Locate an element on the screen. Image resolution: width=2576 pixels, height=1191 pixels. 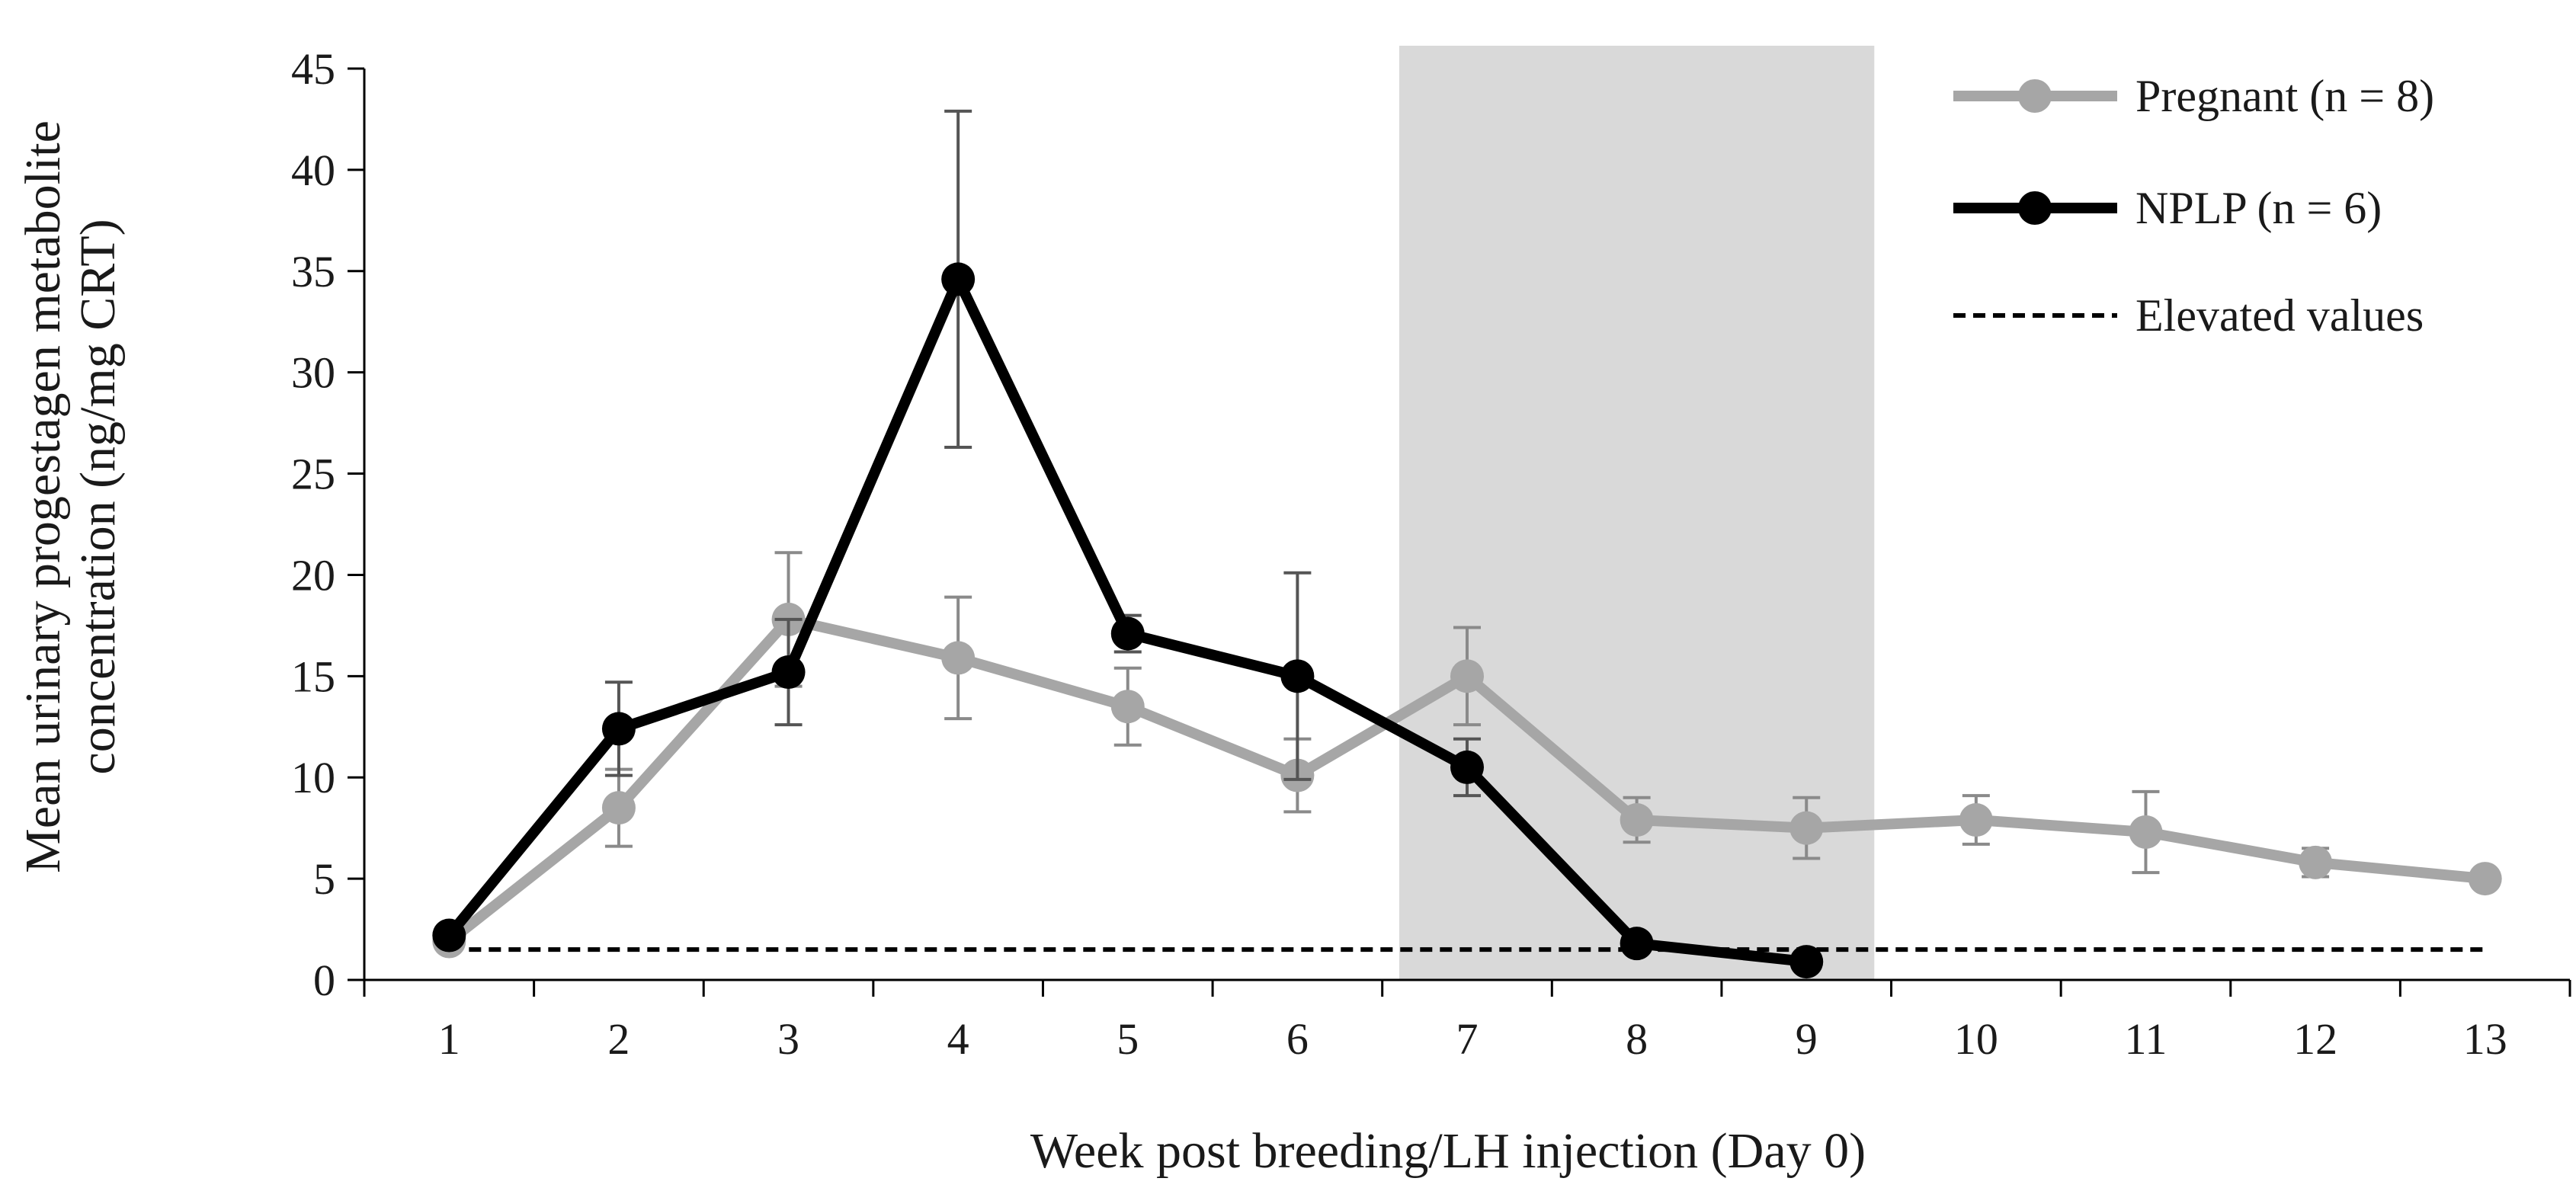
x-tick-label: 4 is located at coordinates (958, 1039).